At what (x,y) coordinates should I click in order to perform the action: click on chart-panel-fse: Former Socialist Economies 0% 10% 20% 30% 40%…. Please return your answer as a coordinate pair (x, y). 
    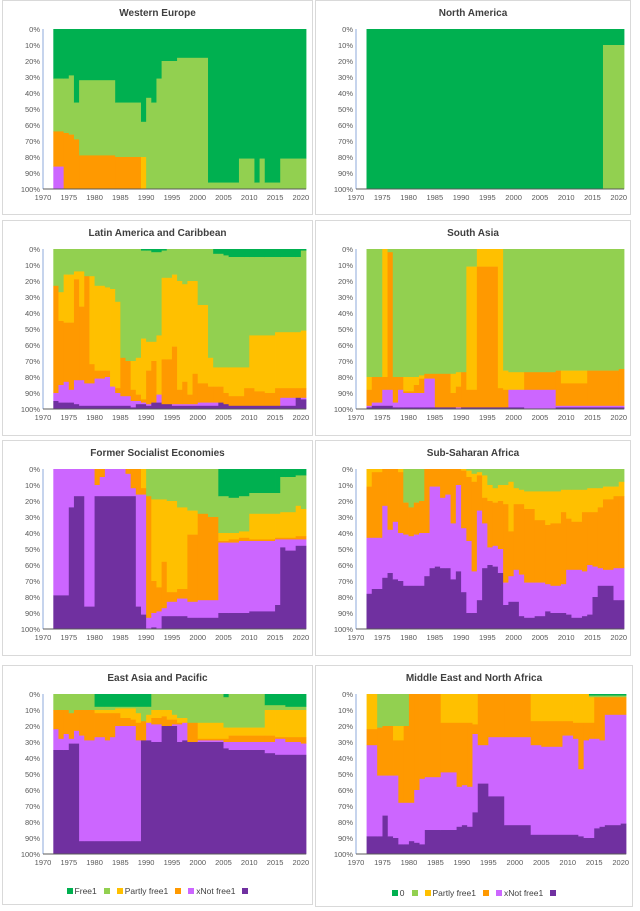
    Looking at the image, I should click on (157, 548).